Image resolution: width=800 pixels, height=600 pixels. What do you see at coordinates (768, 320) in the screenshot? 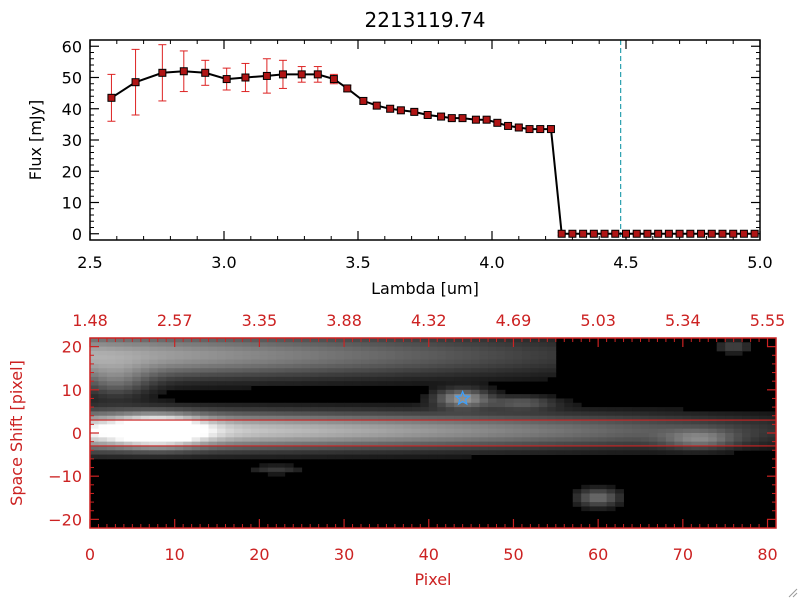
I see `top-tick-label: 5.55` at bounding box center [768, 320].